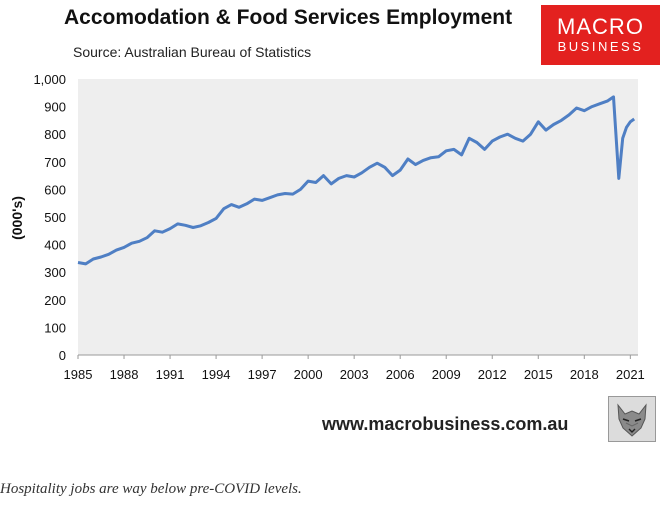  I want to click on y-tick-label: 200, so click(55, 300).